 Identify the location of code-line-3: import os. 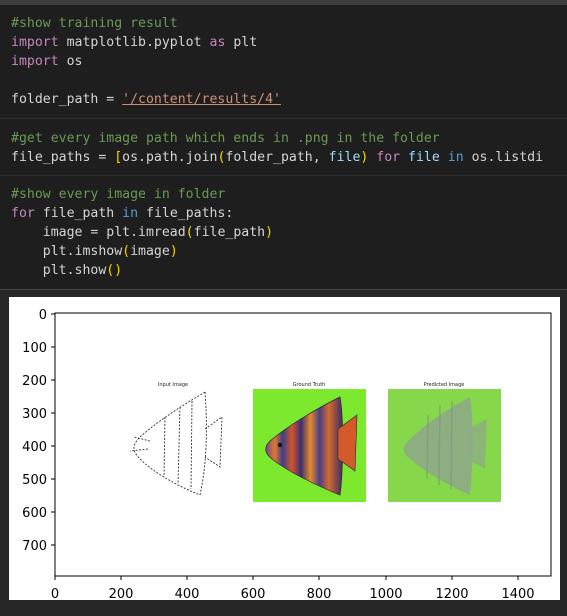
(47, 61).